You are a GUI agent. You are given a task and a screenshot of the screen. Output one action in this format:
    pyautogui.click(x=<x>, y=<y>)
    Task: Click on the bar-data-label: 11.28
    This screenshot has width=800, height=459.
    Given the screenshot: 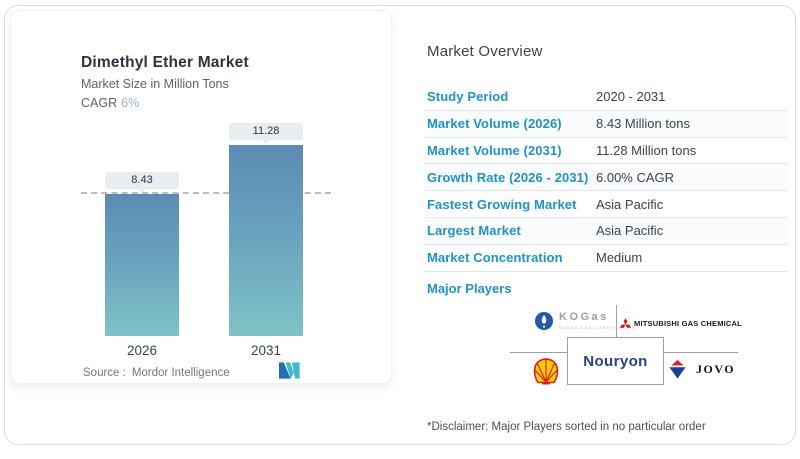 What is the action you would take?
    pyautogui.click(x=266, y=133)
    